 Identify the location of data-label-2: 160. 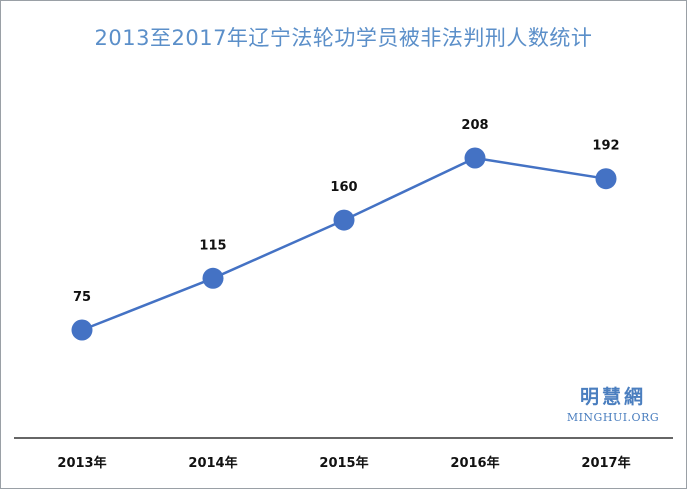
(343, 187).